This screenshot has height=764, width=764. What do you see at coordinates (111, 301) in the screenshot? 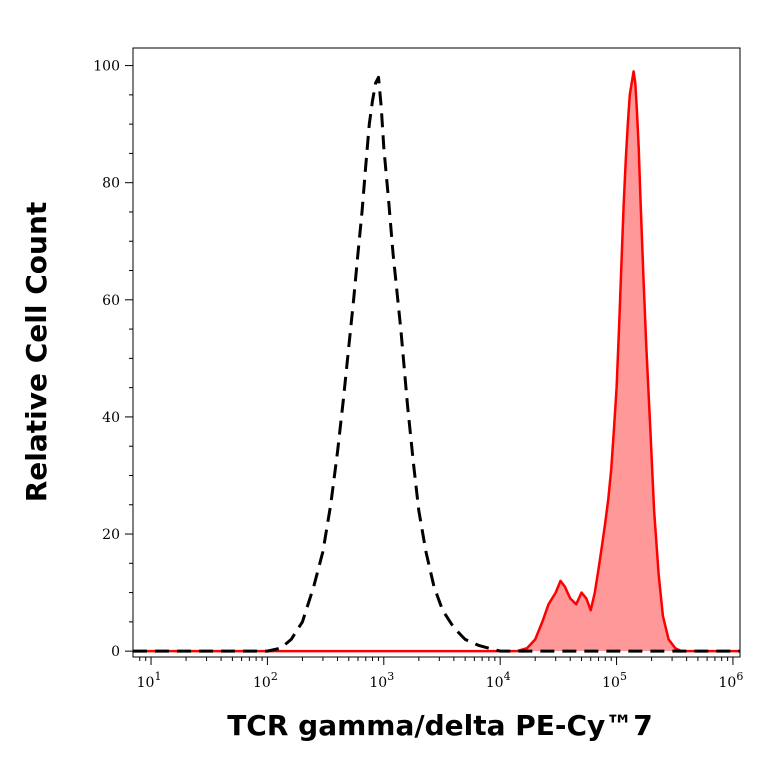
I see `y-tick-label: 60` at bounding box center [111, 301].